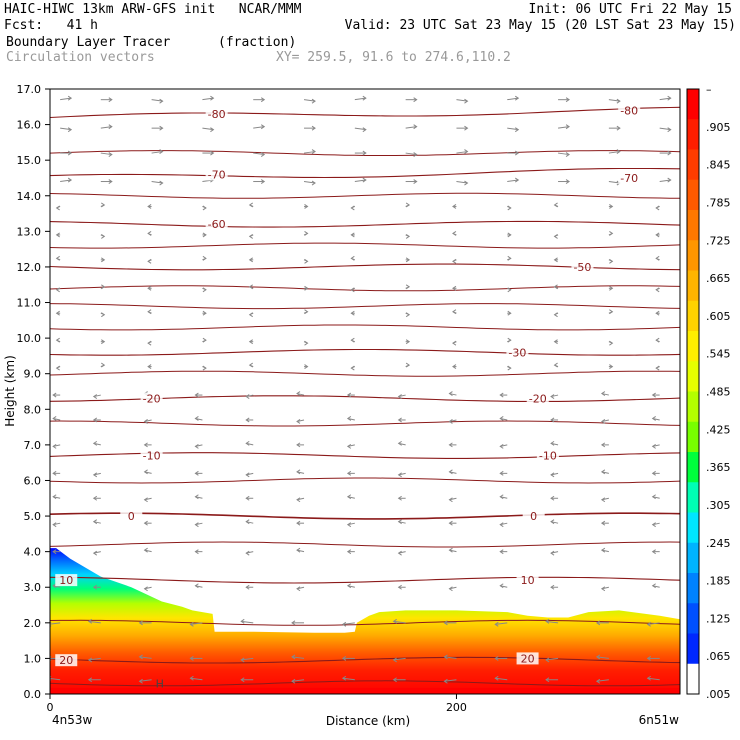 This screenshot has width=740, height=740. What do you see at coordinates (51, 25) in the screenshot?
I see `header-forecast-hour: Fcst: 41 h` at bounding box center [51, 25].